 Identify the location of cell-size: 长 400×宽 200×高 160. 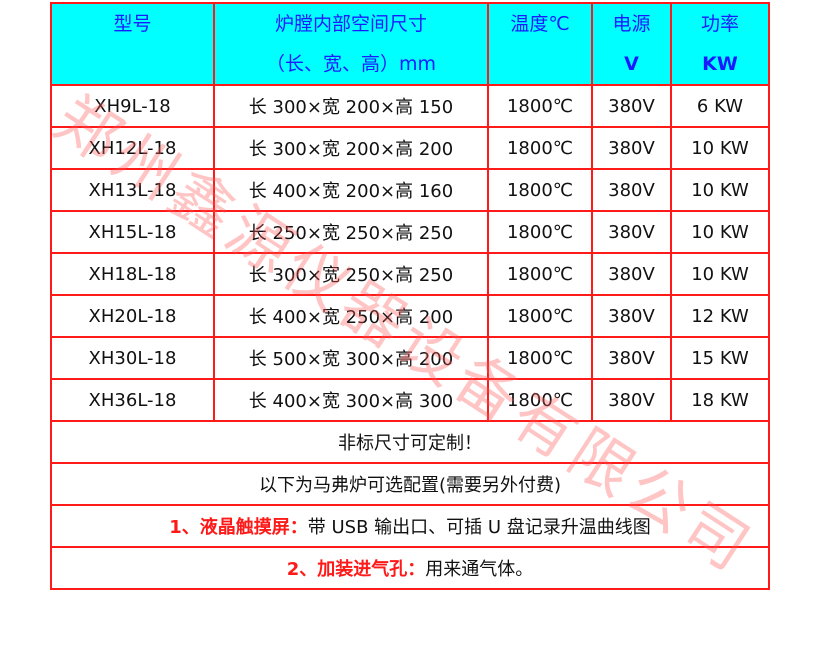
(351, 190).